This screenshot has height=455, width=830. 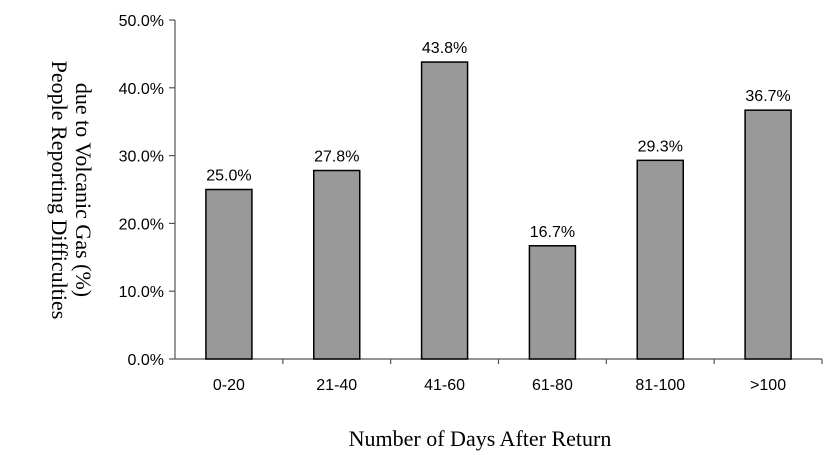 What do you see at coordinates (141, 89) in the screenshot?
I see `y-tick-label: 40.0%` at bounding box center [141, 89].